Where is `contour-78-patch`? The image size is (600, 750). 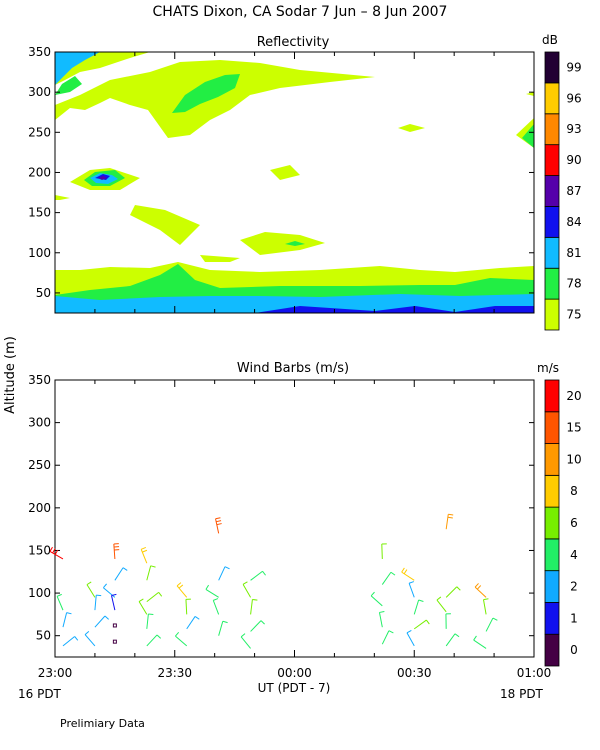
contour-78-patch is located at coordinates (528, 136).